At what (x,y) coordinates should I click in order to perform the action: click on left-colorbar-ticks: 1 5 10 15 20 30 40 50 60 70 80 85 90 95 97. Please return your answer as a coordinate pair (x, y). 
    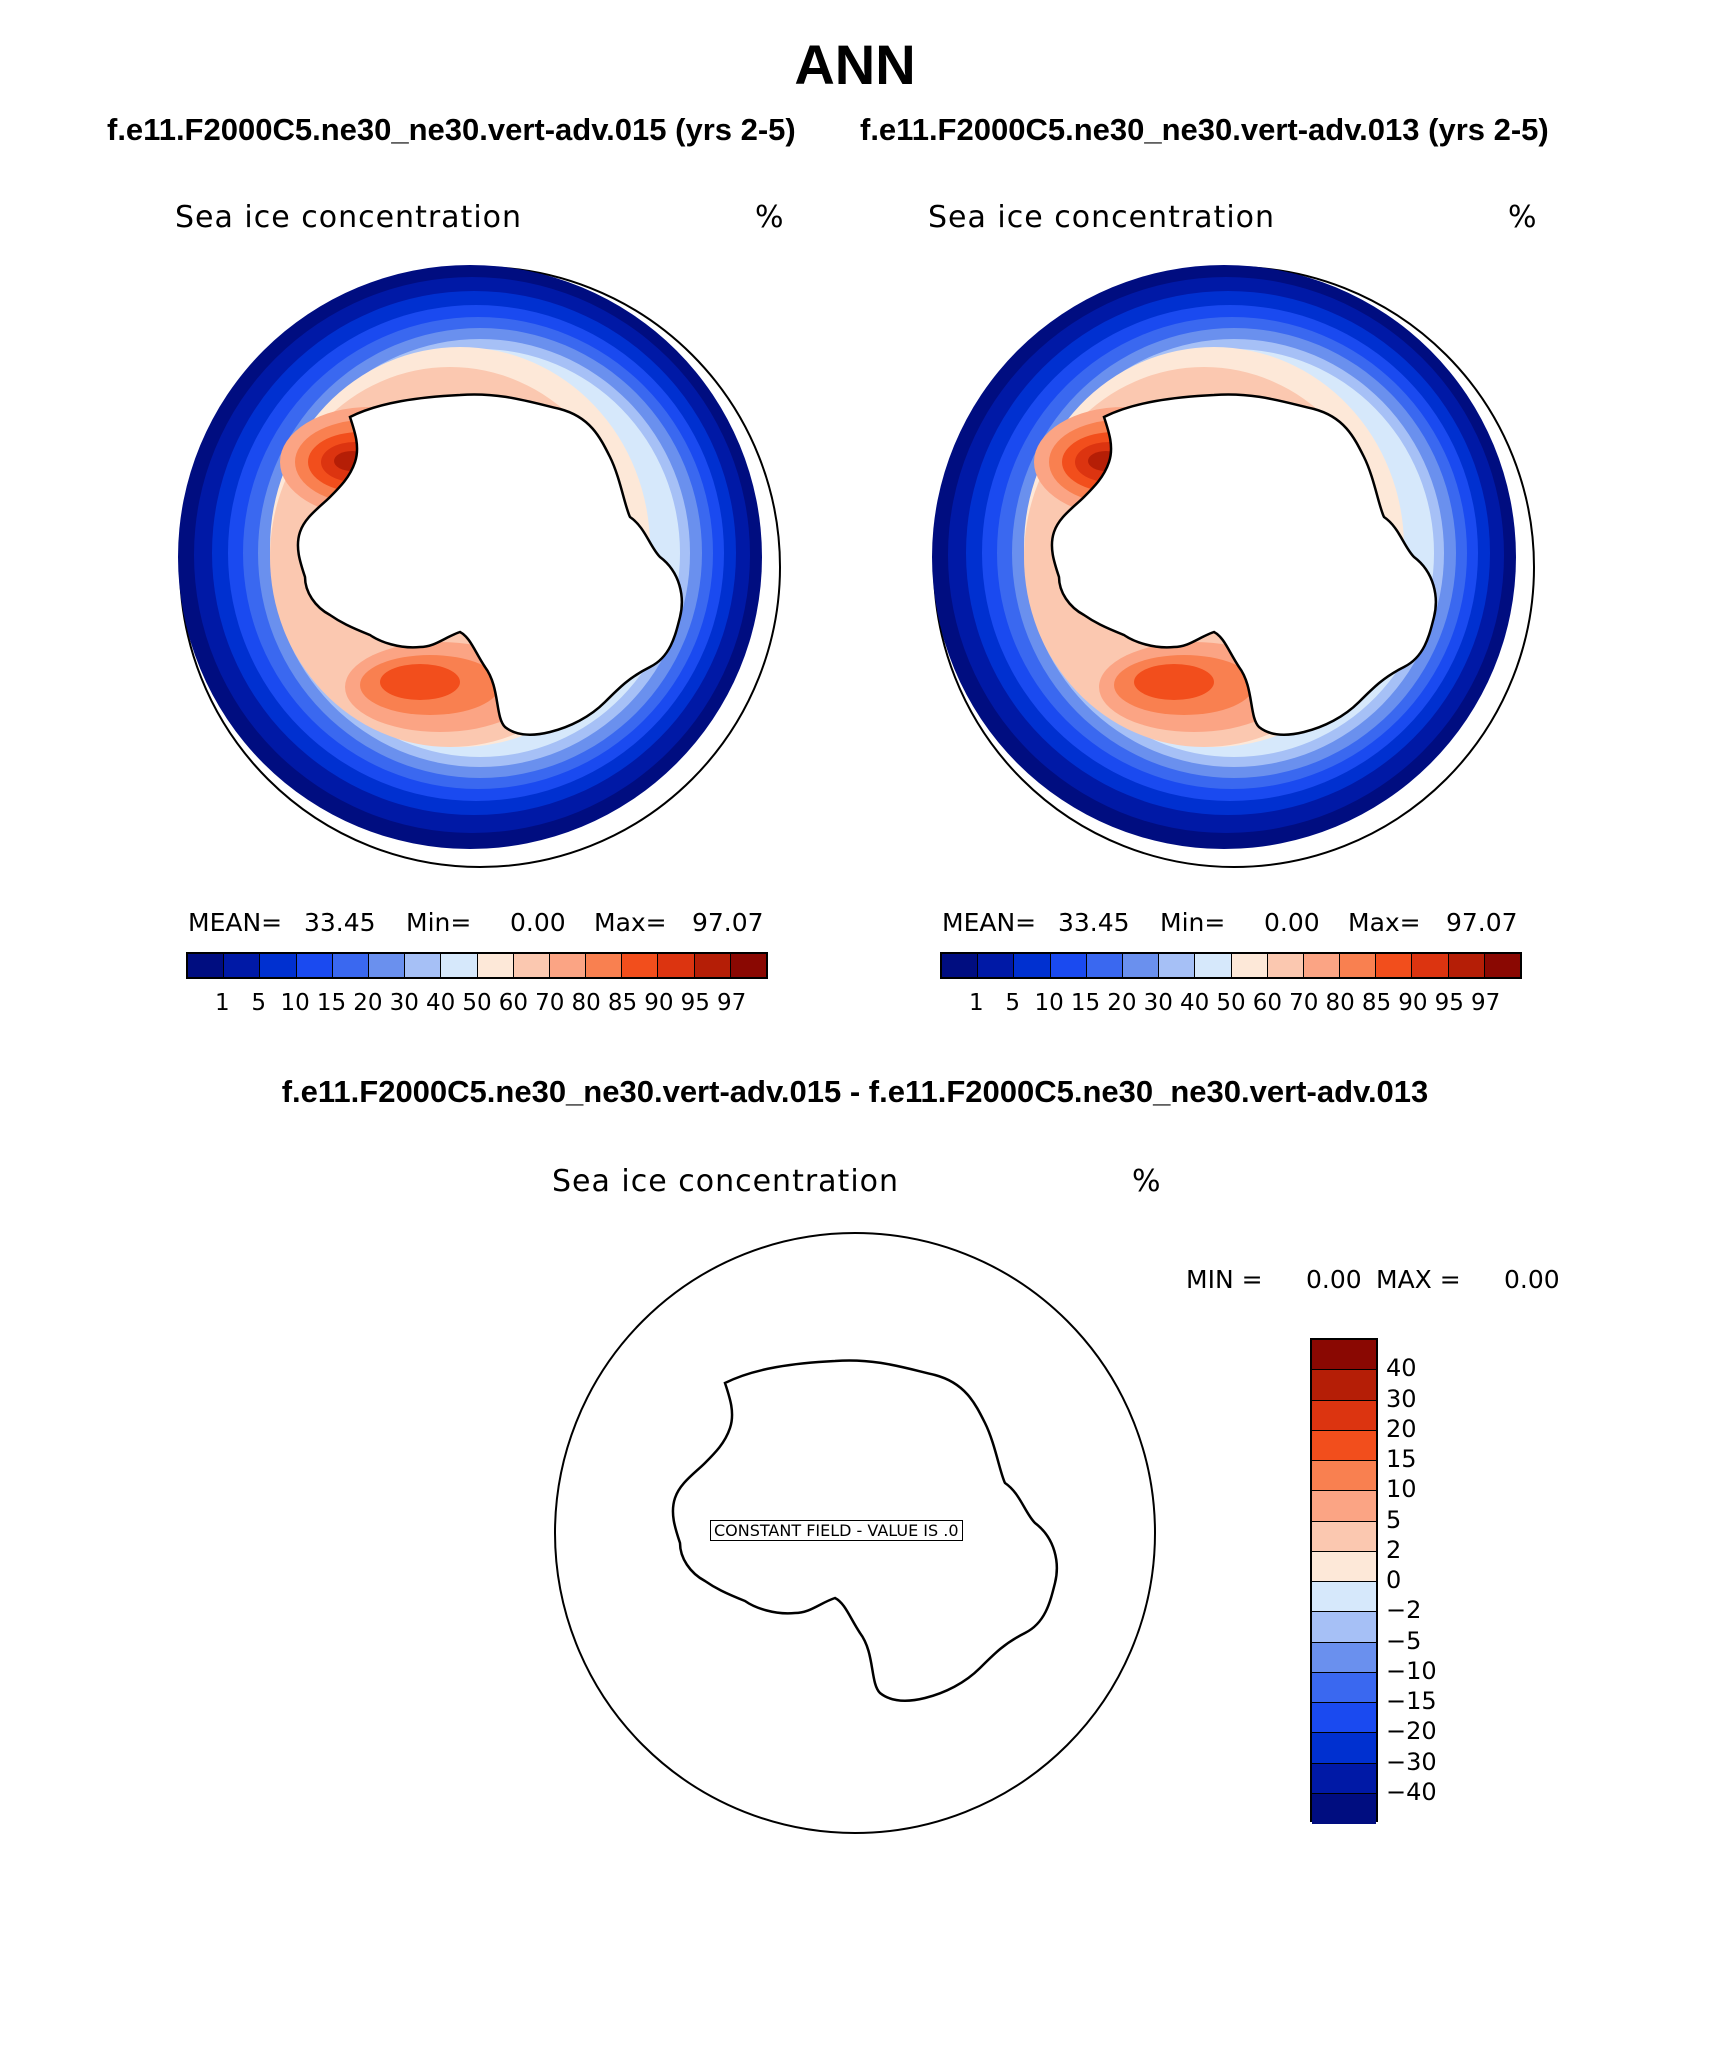
    Looking at the image, I should click on (477, 1005).